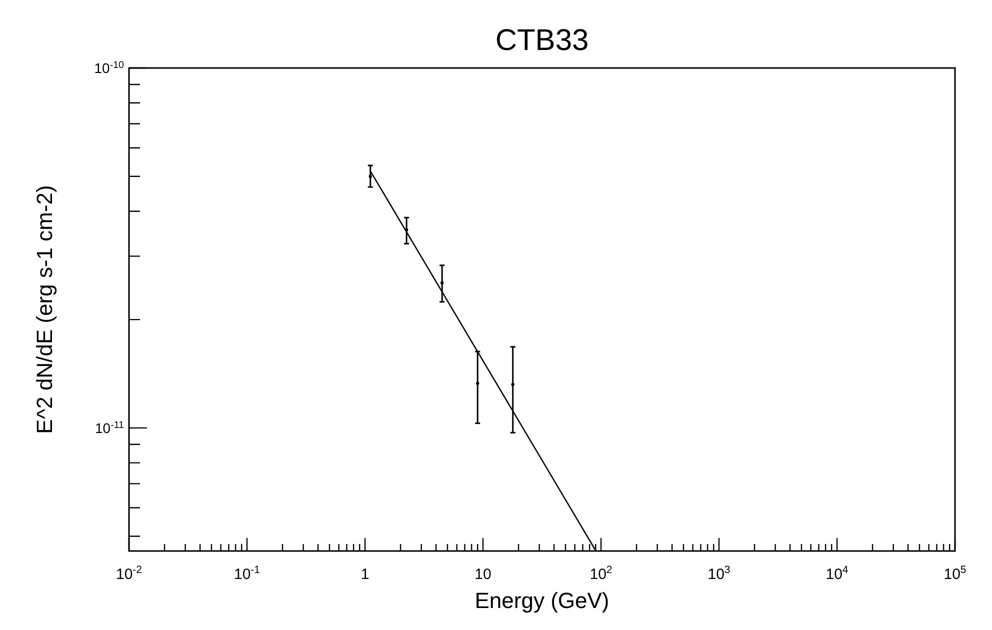 Image resolution: width=992 pixels, height=630 pixels. What do you see at coordinates (483, 574) in the screenshot?
I see `x-tick-label: 10` at bounding box center [483, 574].